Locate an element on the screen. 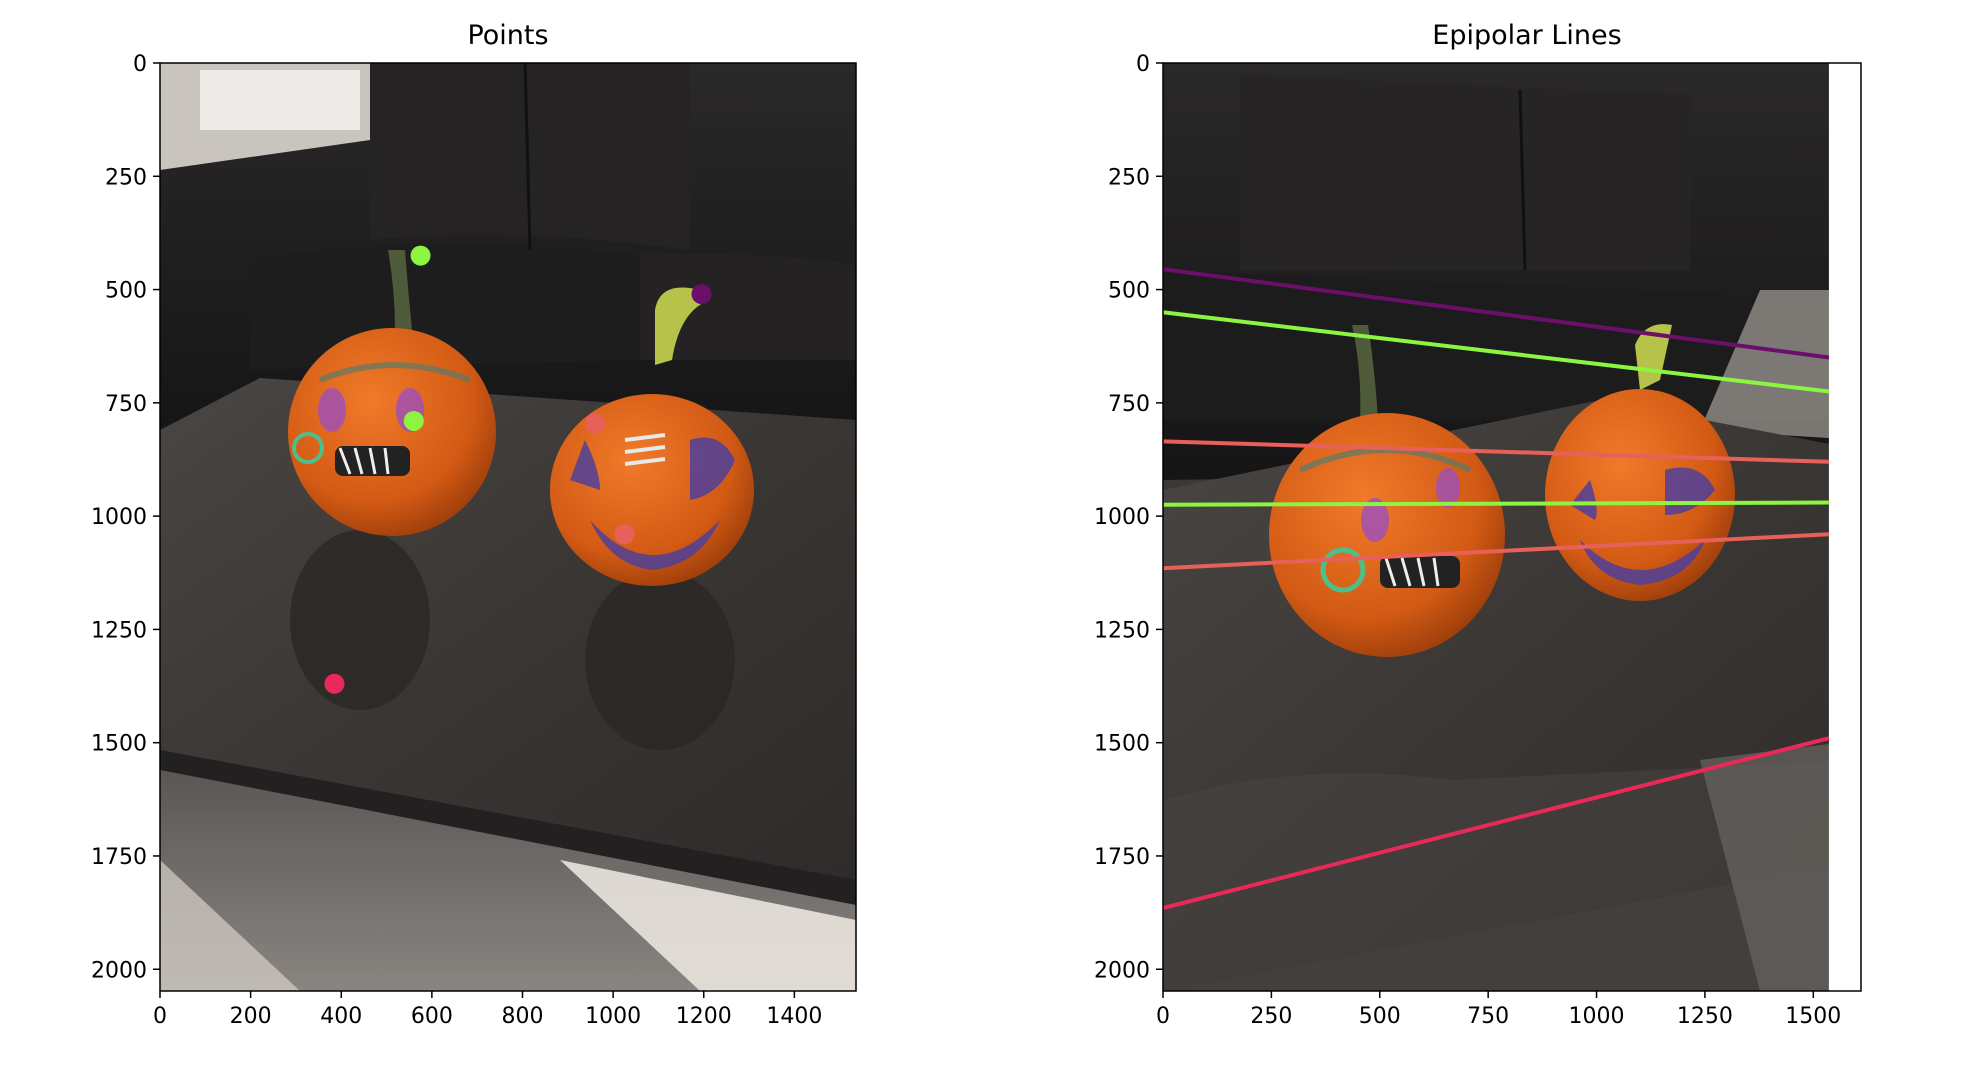  x-tick-label: 800 is located at coordinates (523, 1016).